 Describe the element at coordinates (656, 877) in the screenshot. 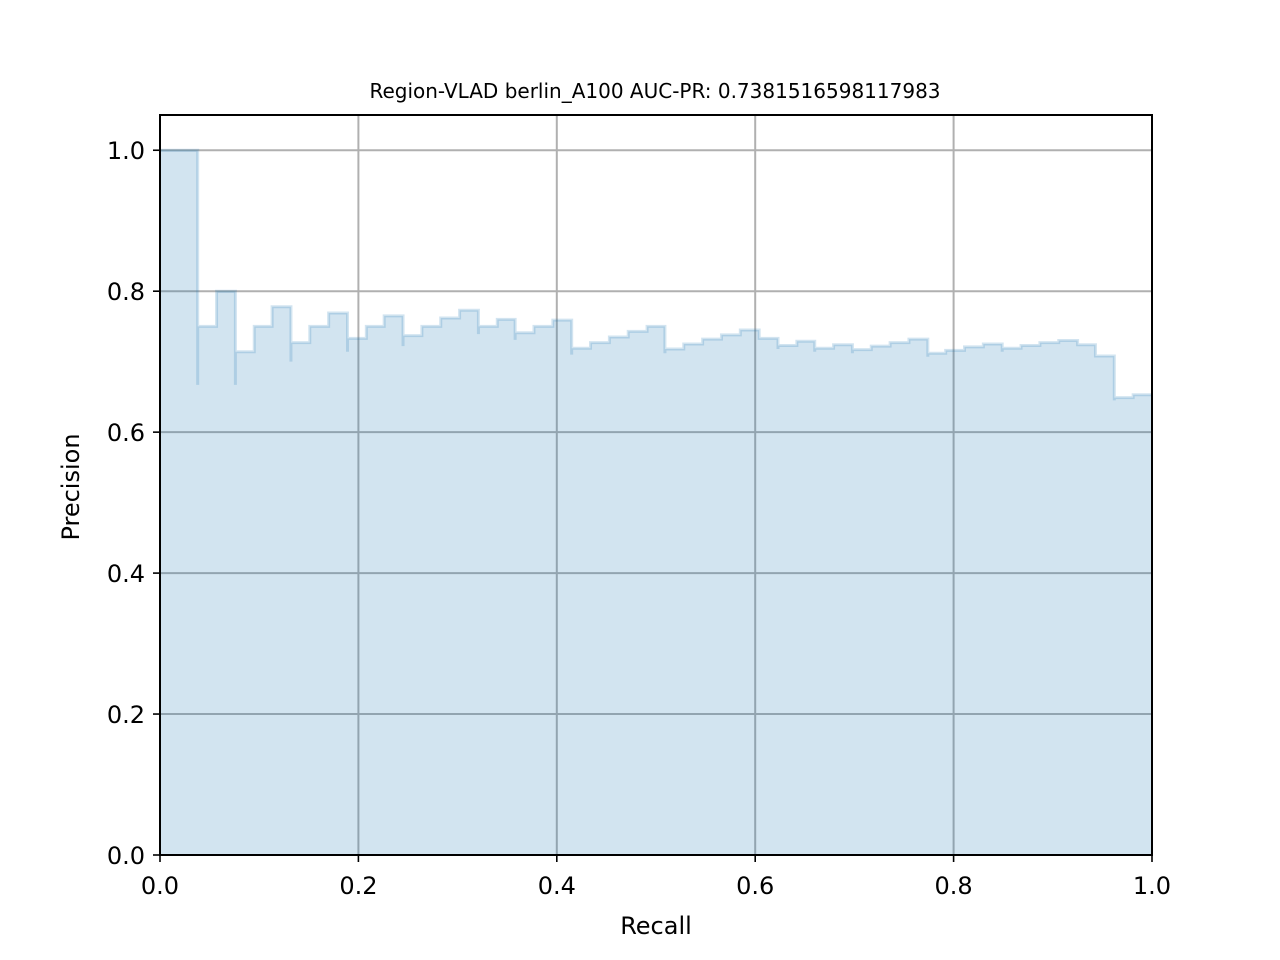

I see `x-axis: 0.0 0.2 0.4 0.6 0.8 1.0` at that location.